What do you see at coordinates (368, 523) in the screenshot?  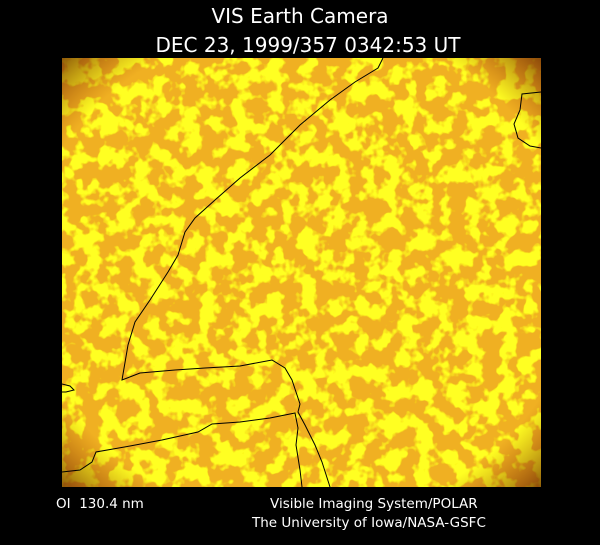 I see `credit-label: The University of Iowa/NASA-GSFC` at bounding box center [368, 523].